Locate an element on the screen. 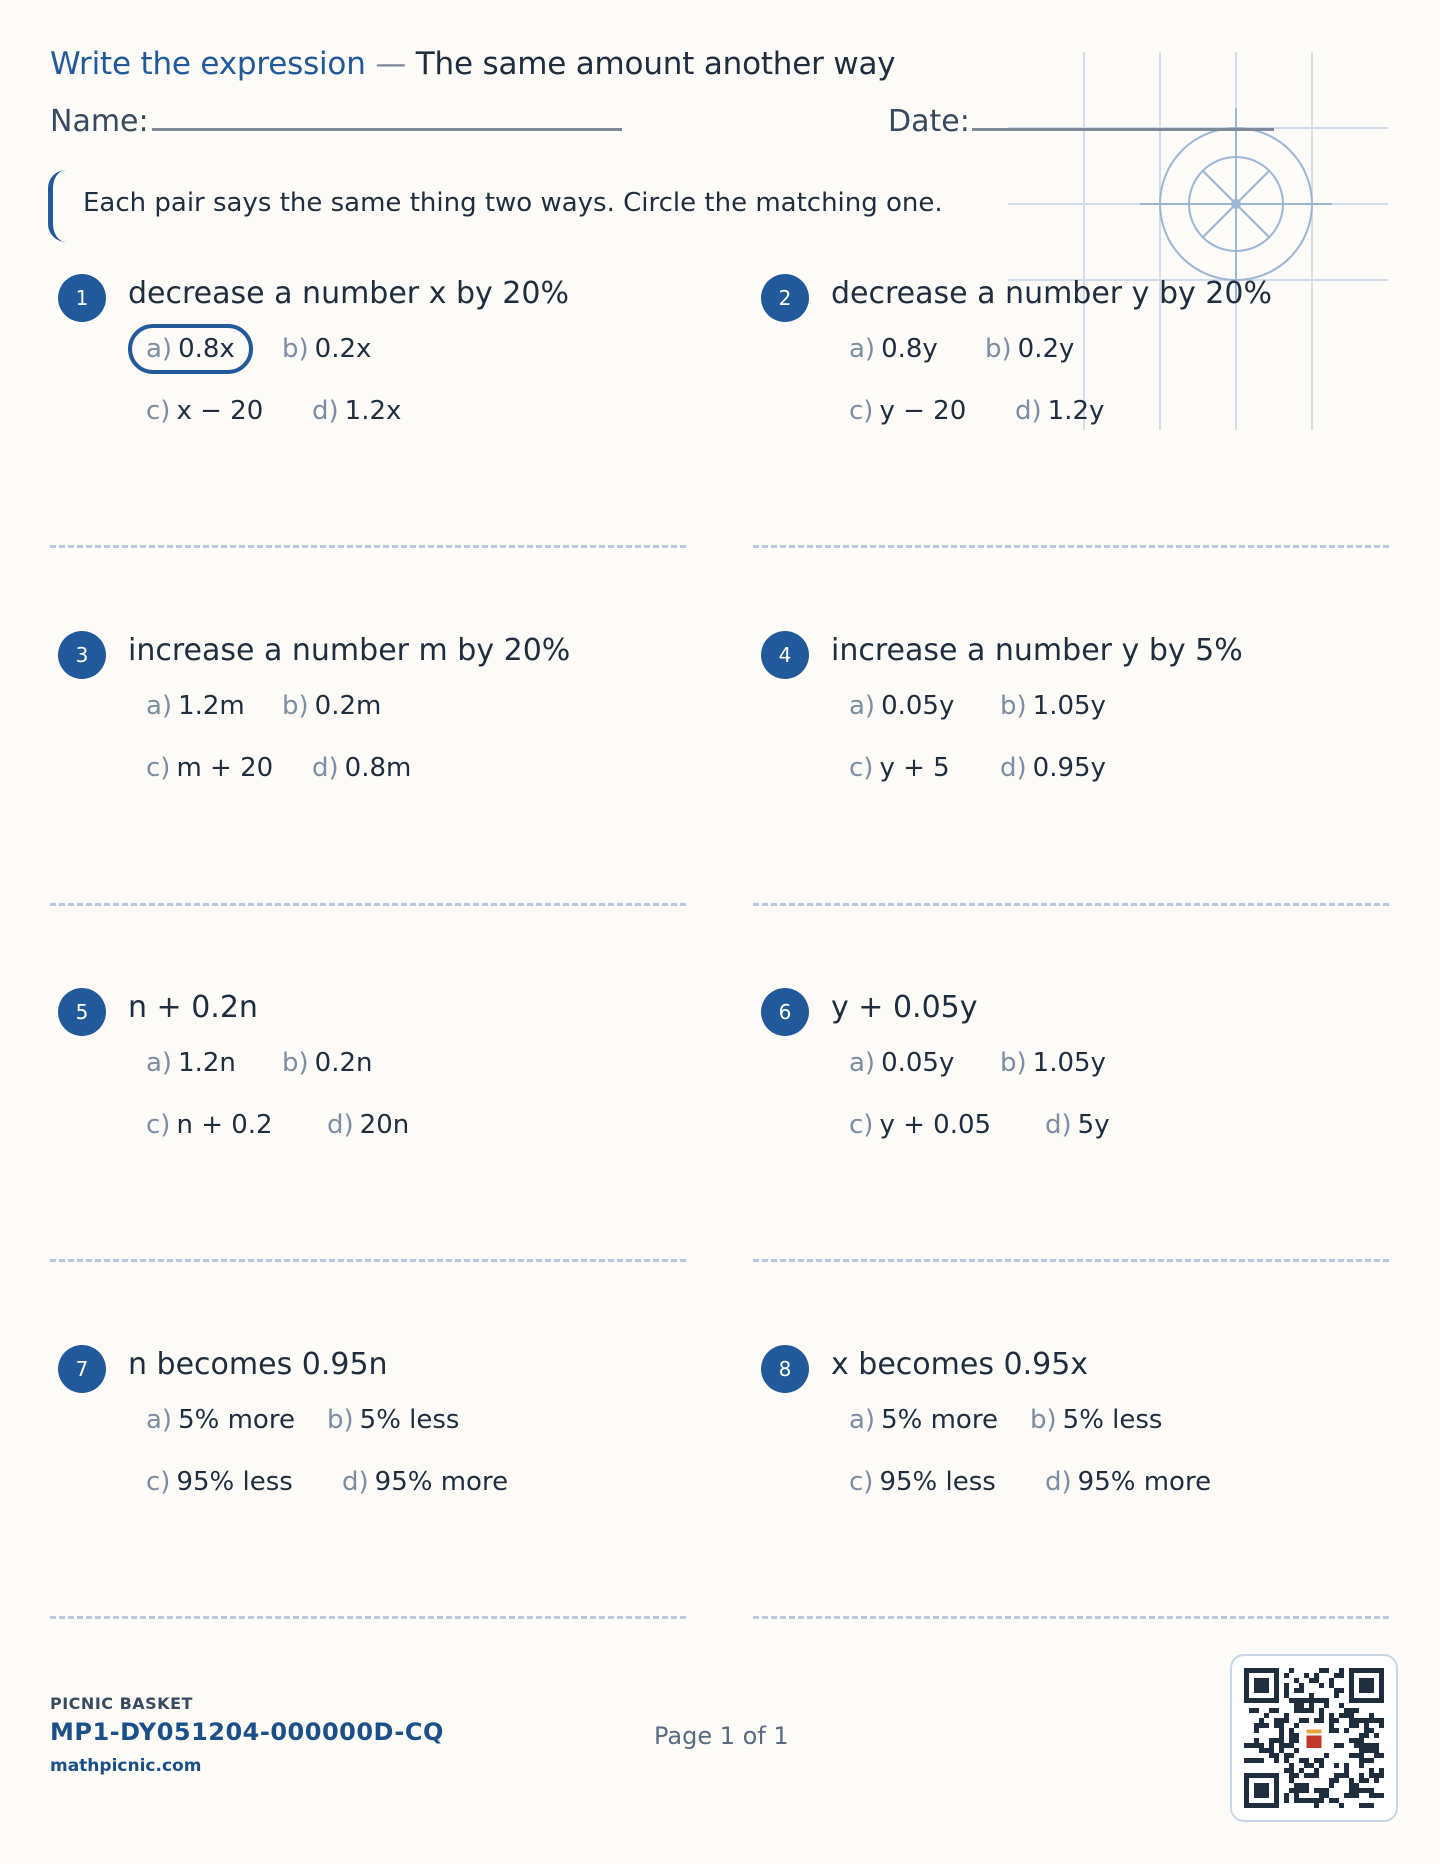 This screenshot has height=1864, width=1440. question-number-badge: 1 is located at coordinates (82, 298).